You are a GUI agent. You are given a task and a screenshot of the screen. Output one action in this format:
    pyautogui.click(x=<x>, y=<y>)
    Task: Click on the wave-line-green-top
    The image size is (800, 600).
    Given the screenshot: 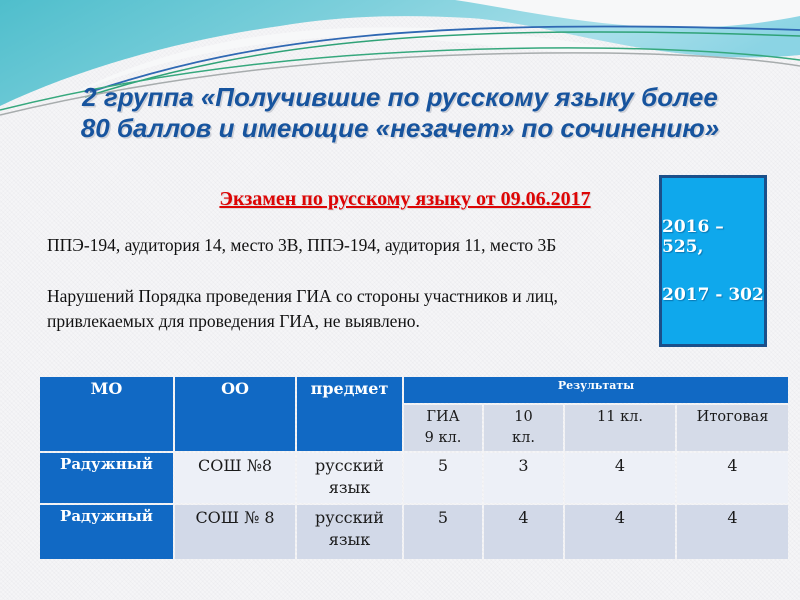 What is the action you would take?
    pyautogui.click(x=442, y=64)
    